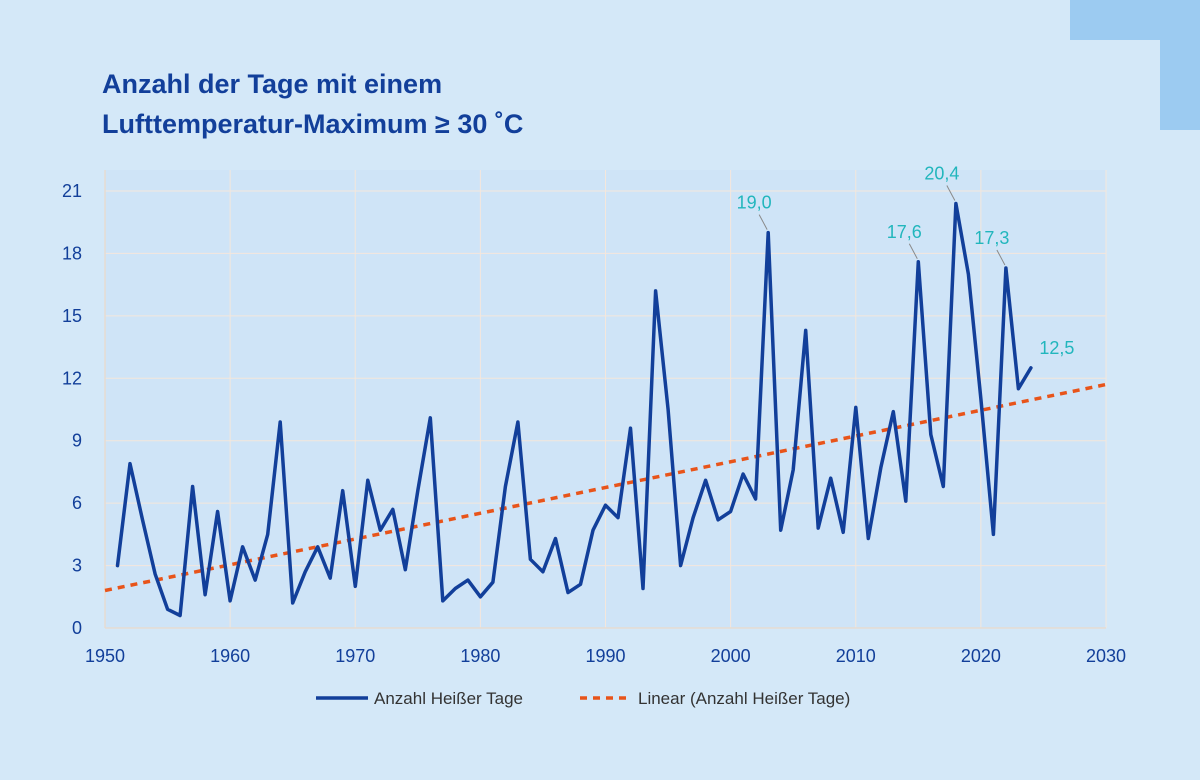 The height and width of the screenshot is (780, 1200). What do you see at coordinates (72, 253) in the screenshot?
I see `y-tick-label: 18` at bounding box center [72, 253].